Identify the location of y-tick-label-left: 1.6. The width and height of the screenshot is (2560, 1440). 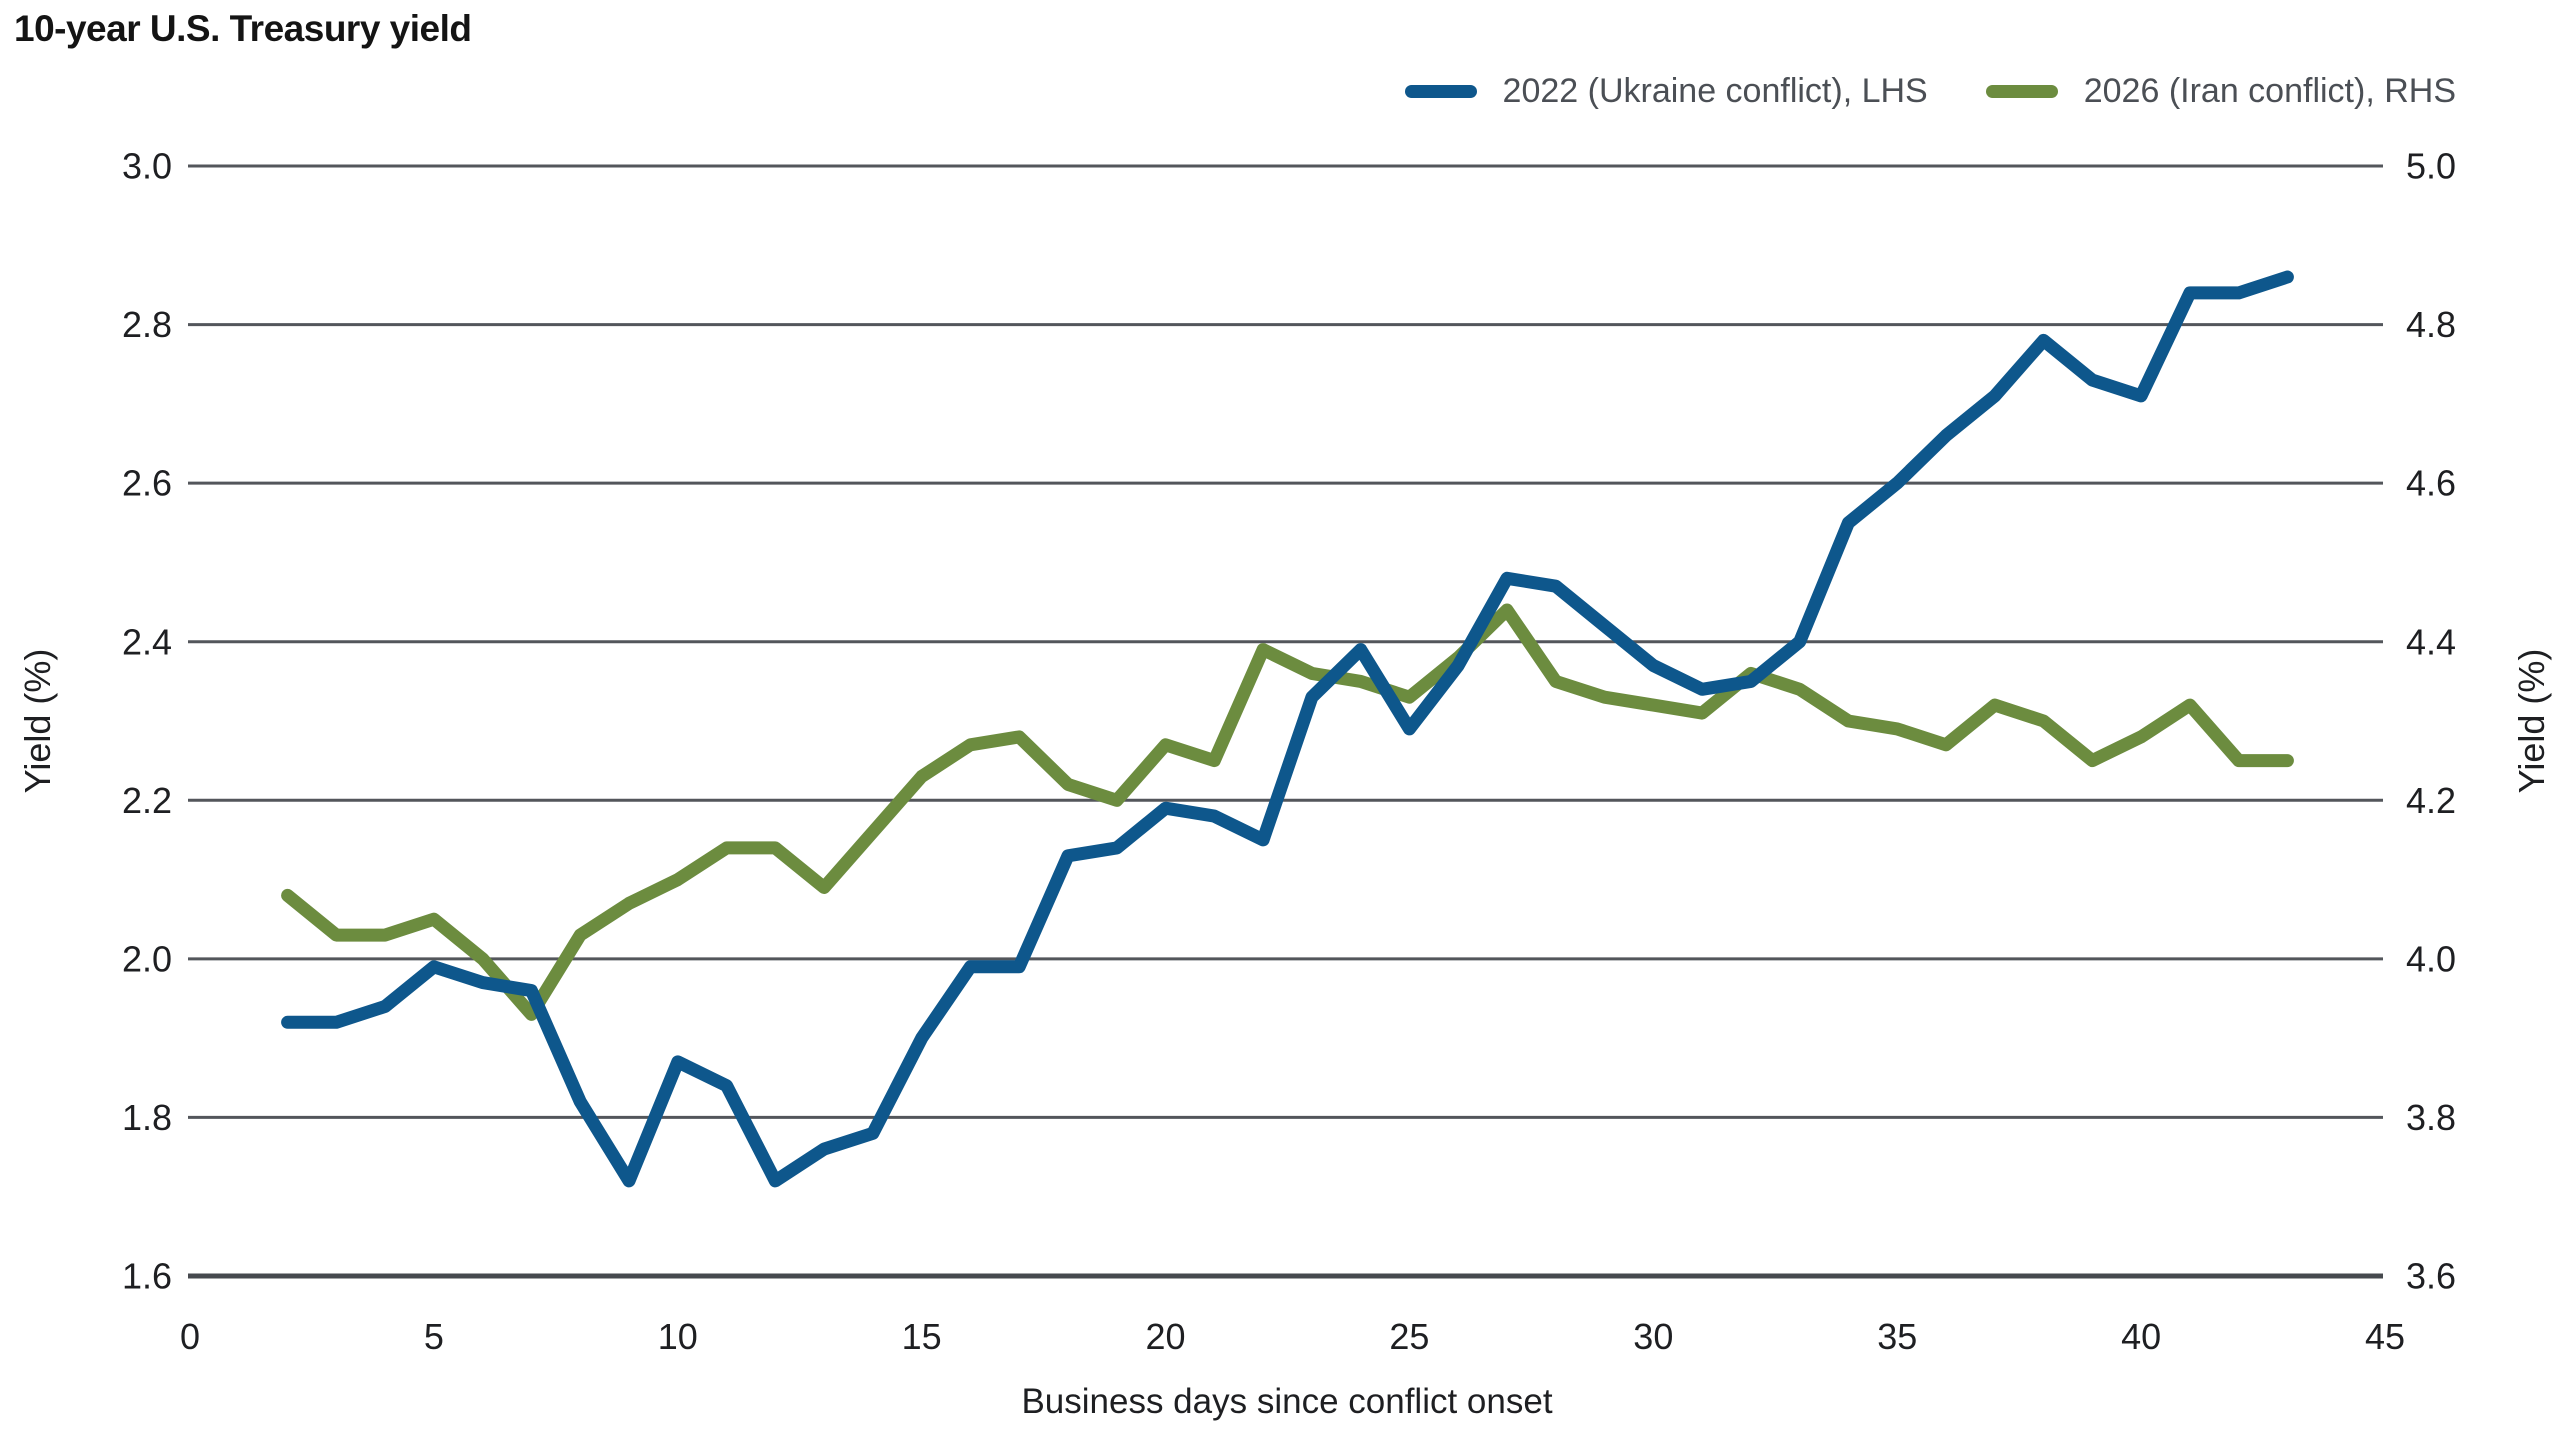
(147, 1276).